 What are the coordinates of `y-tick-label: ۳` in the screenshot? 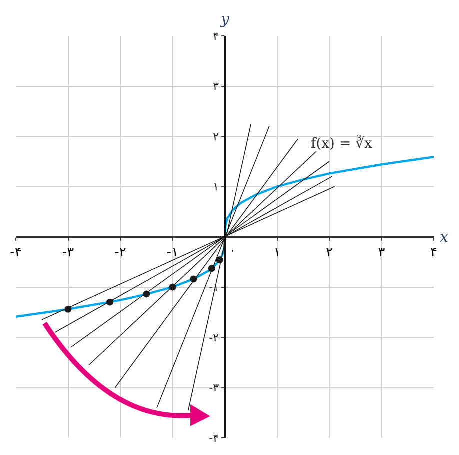 It's located at (216, 87).